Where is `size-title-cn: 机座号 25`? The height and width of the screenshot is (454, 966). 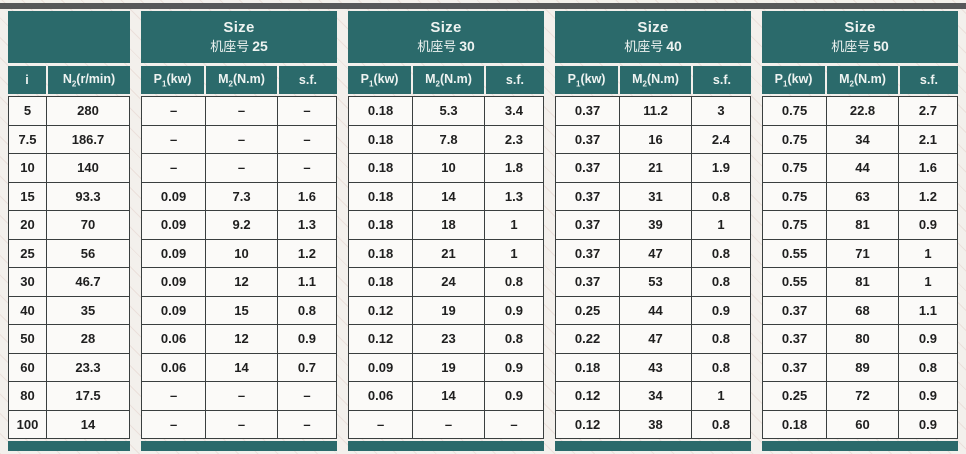
size-title-cn: 机座号 25 is located at coordinates (239, 45).